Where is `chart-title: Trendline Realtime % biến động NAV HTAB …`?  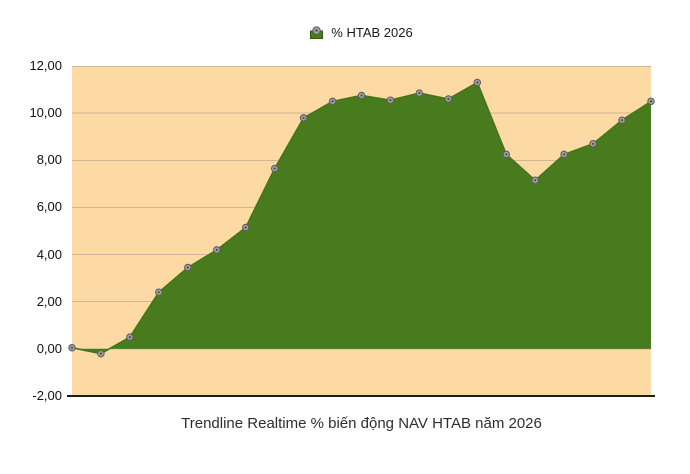
chart-title: Trendline Realtime % biến động NAV HTAB … is located at coordinates (361, 423).